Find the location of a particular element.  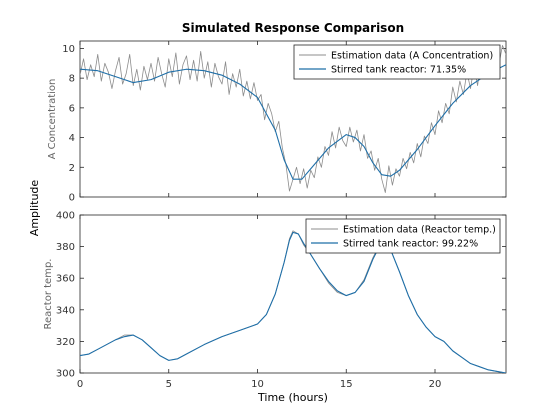

y-tick-label: 4 is located at coordinates (72, 138).